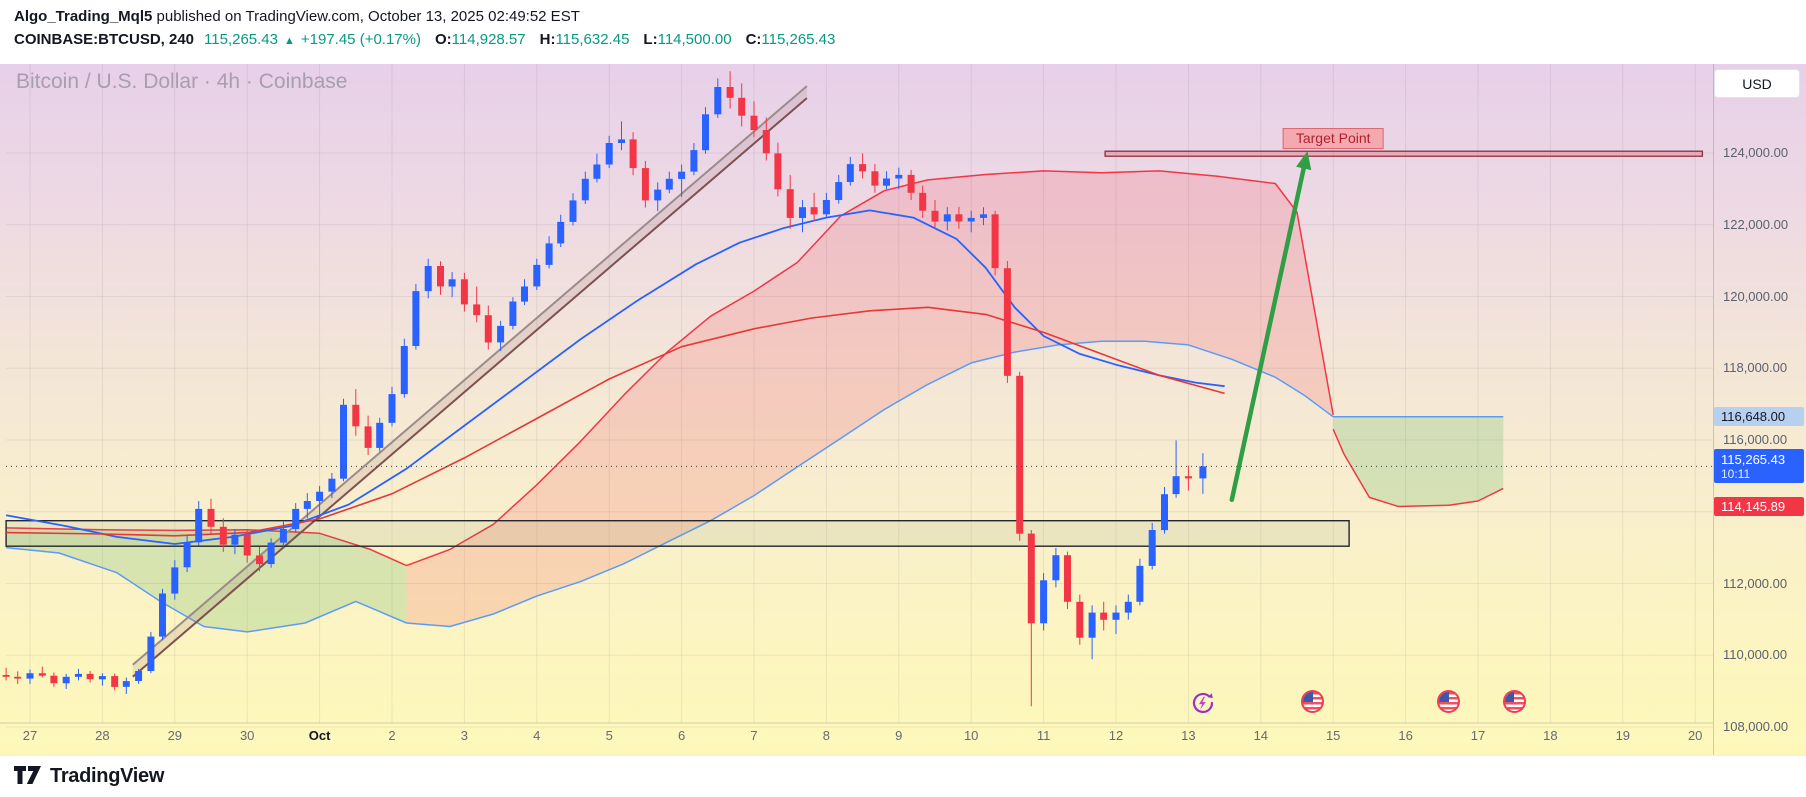 Image resolution: width=1806 pixels, height=797 pixels. Describe the element at coordinates (1755, 583) in the screenshot. I see `price-axis-tick: 112,000.00` at that location.